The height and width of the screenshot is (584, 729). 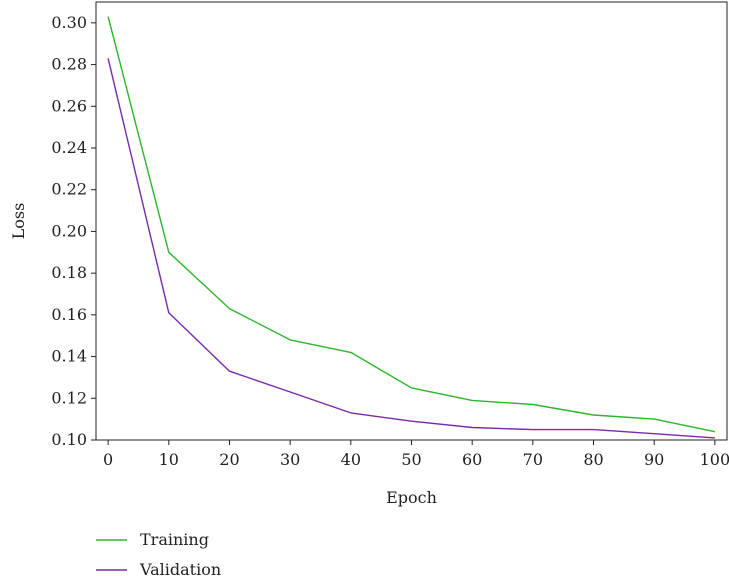 What do you see at coordinates (533, 459) in the screenshot?
I see `x-tick-label: 70` at bounding box center [533, 459].